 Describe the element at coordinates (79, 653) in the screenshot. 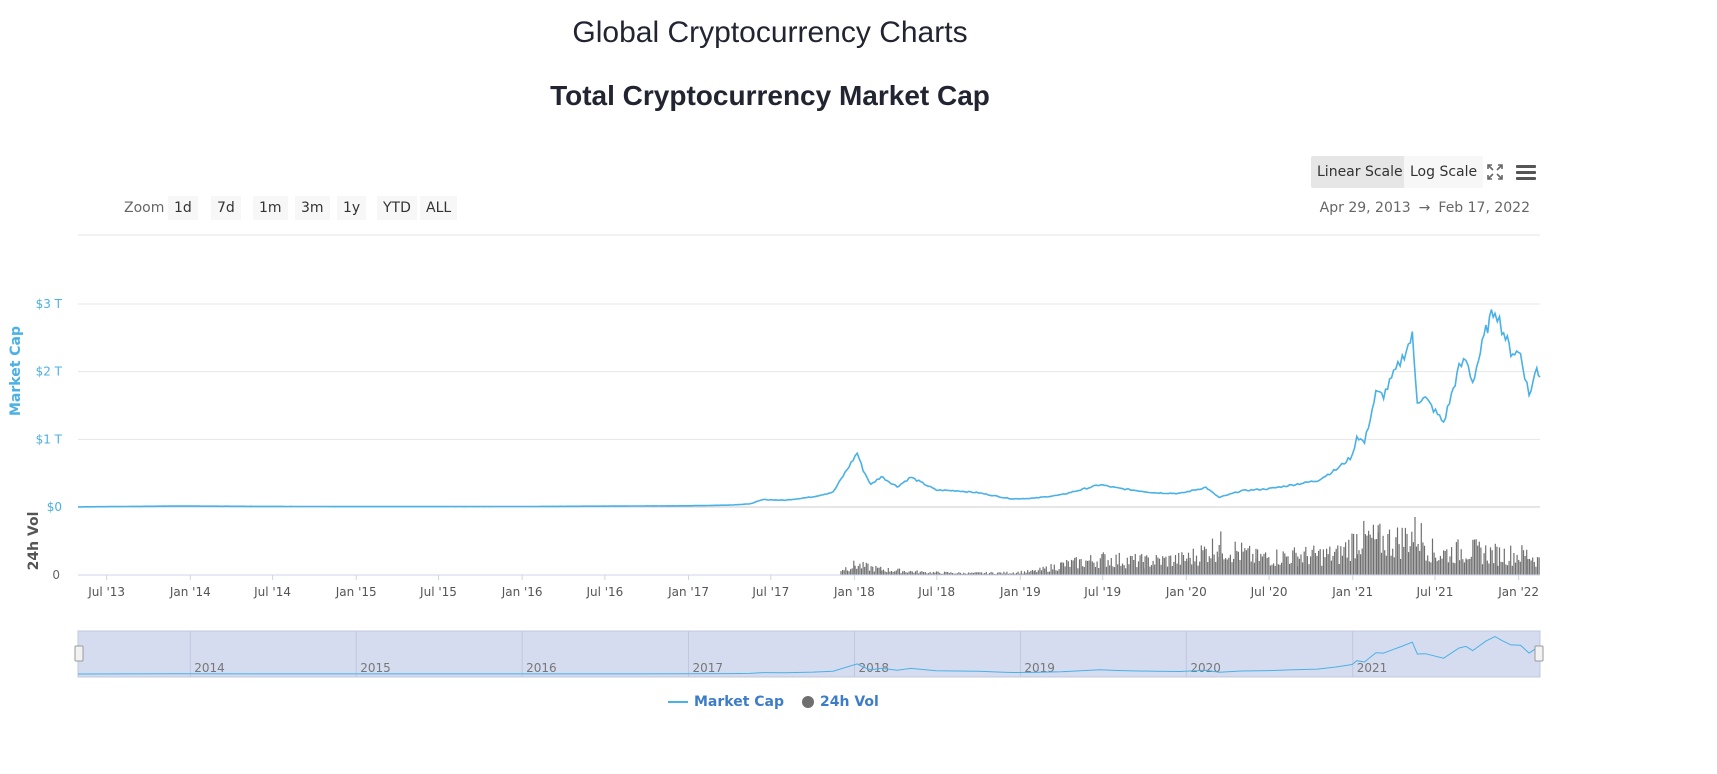

I see `navigator-left-handle` at that location.